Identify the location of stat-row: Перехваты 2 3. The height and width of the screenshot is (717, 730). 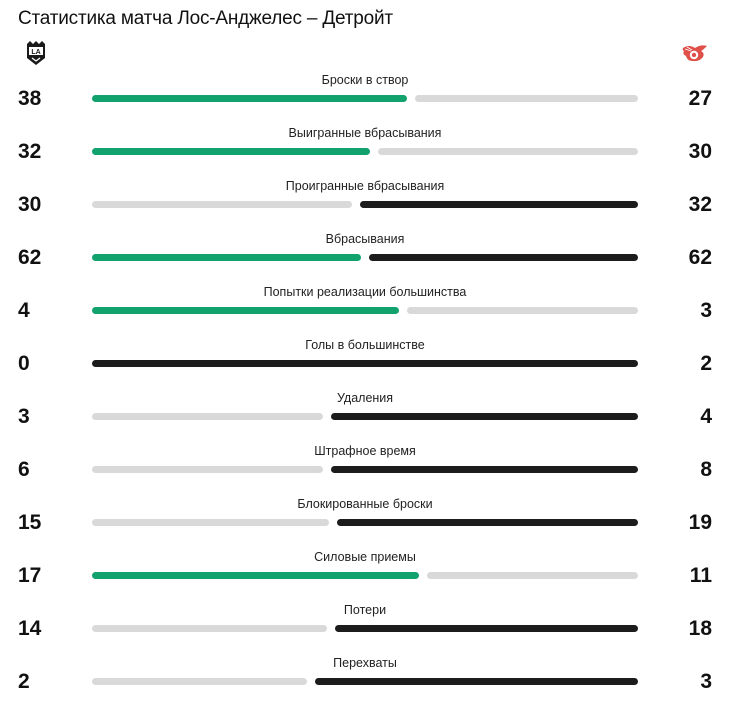
(365, 682).